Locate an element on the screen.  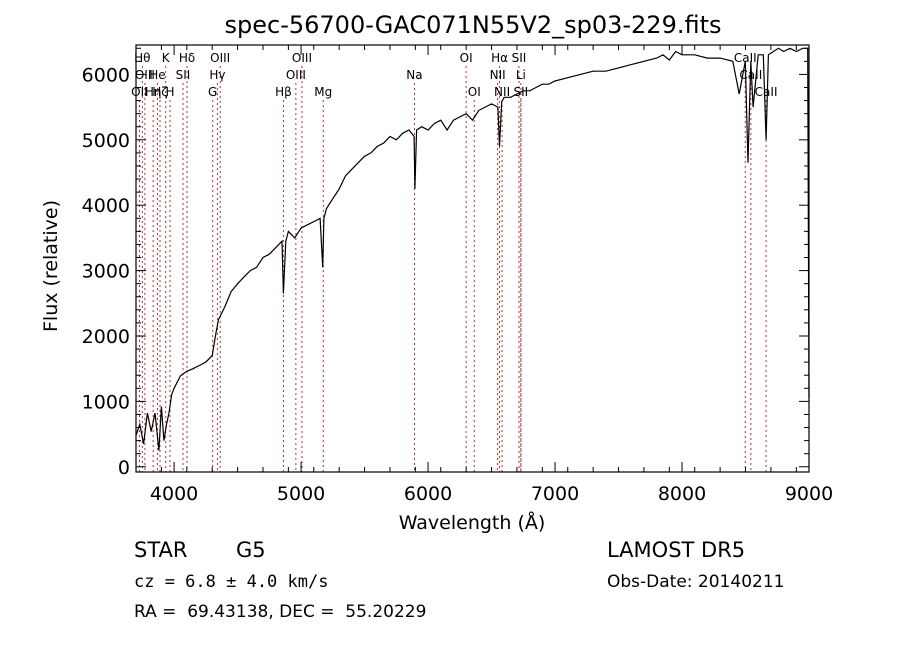
line-marker-label: Hβ is located at coordinates (283, 92).